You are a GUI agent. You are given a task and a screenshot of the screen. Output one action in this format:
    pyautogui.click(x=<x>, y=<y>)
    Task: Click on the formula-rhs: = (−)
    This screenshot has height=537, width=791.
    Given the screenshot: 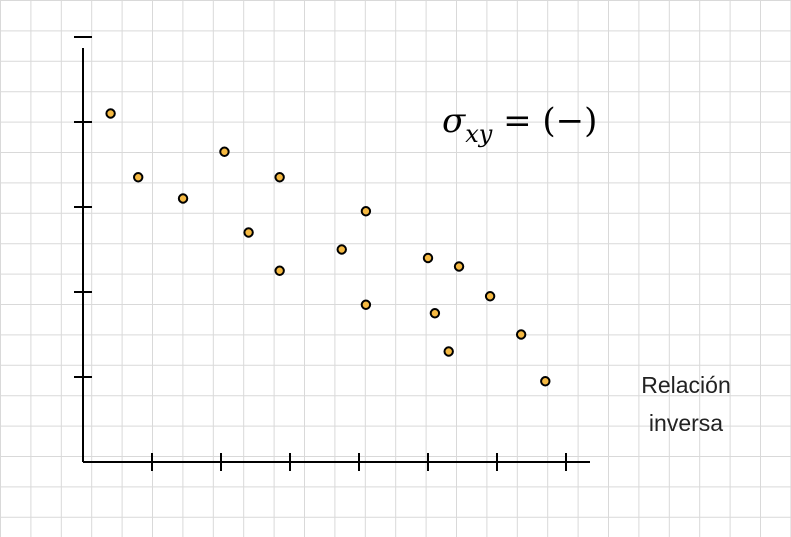 What is the action you would take?
    pyautogui.click(x=544, y=121)
    